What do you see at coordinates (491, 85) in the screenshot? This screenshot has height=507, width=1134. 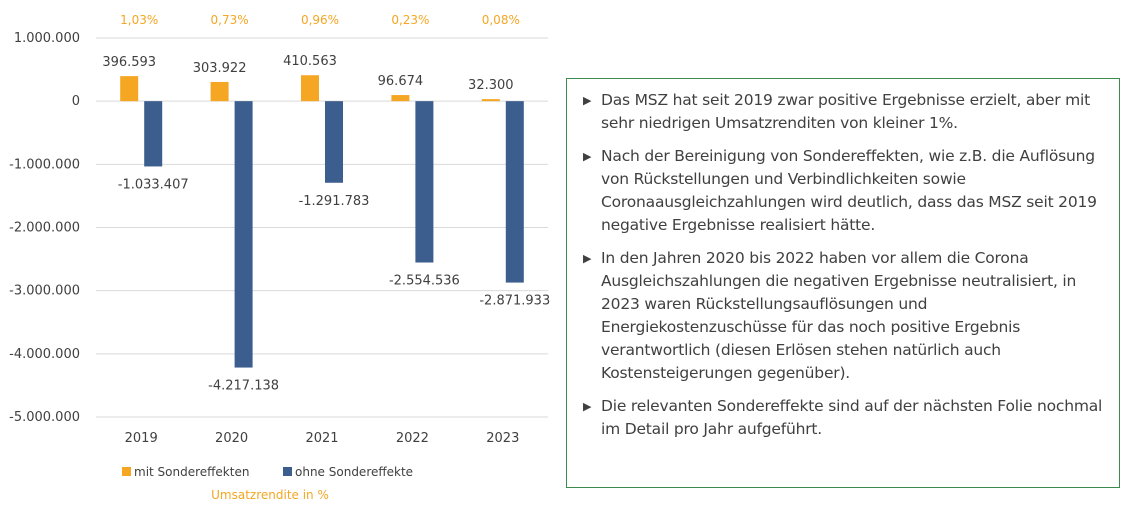 I see `data-label: 32.300` at bounding box center [491, 85].